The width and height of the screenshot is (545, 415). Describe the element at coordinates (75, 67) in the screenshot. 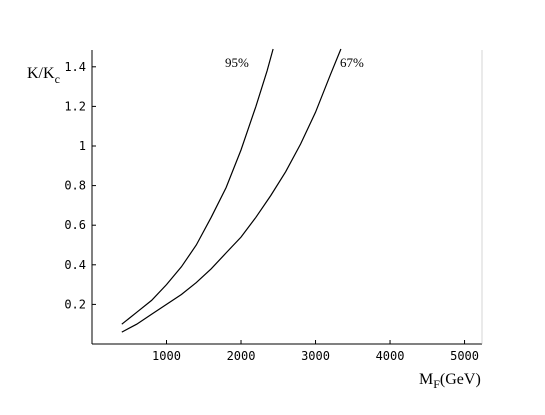

I see `y-tick-label: 1.4` at that location.